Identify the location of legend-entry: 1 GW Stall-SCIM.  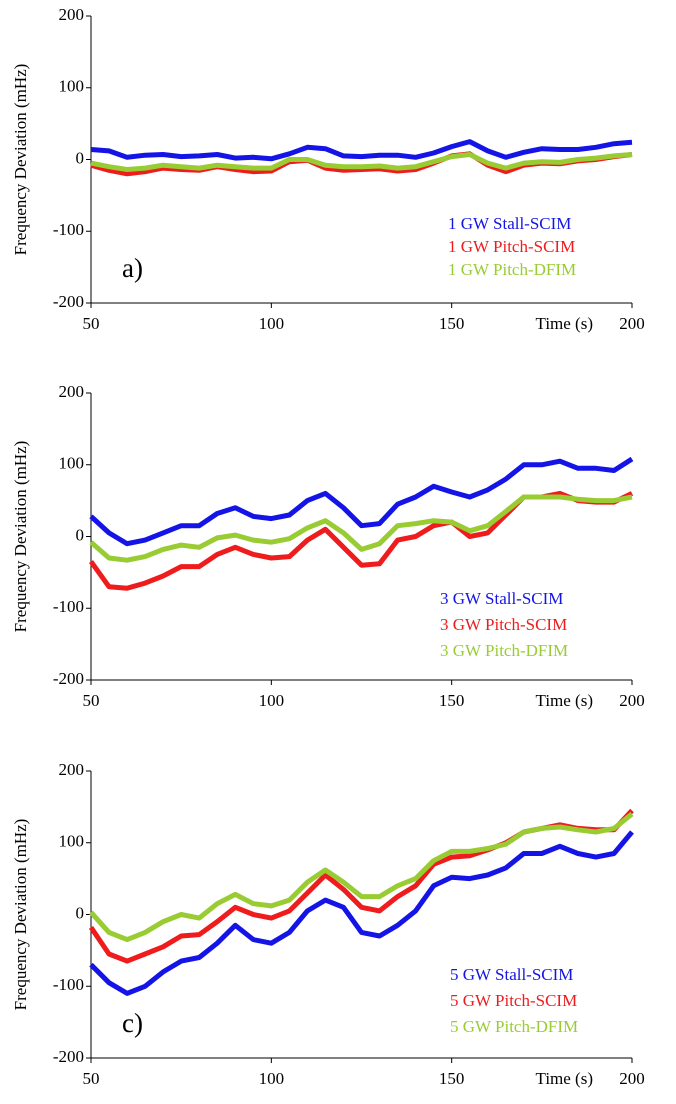
(509, 223).